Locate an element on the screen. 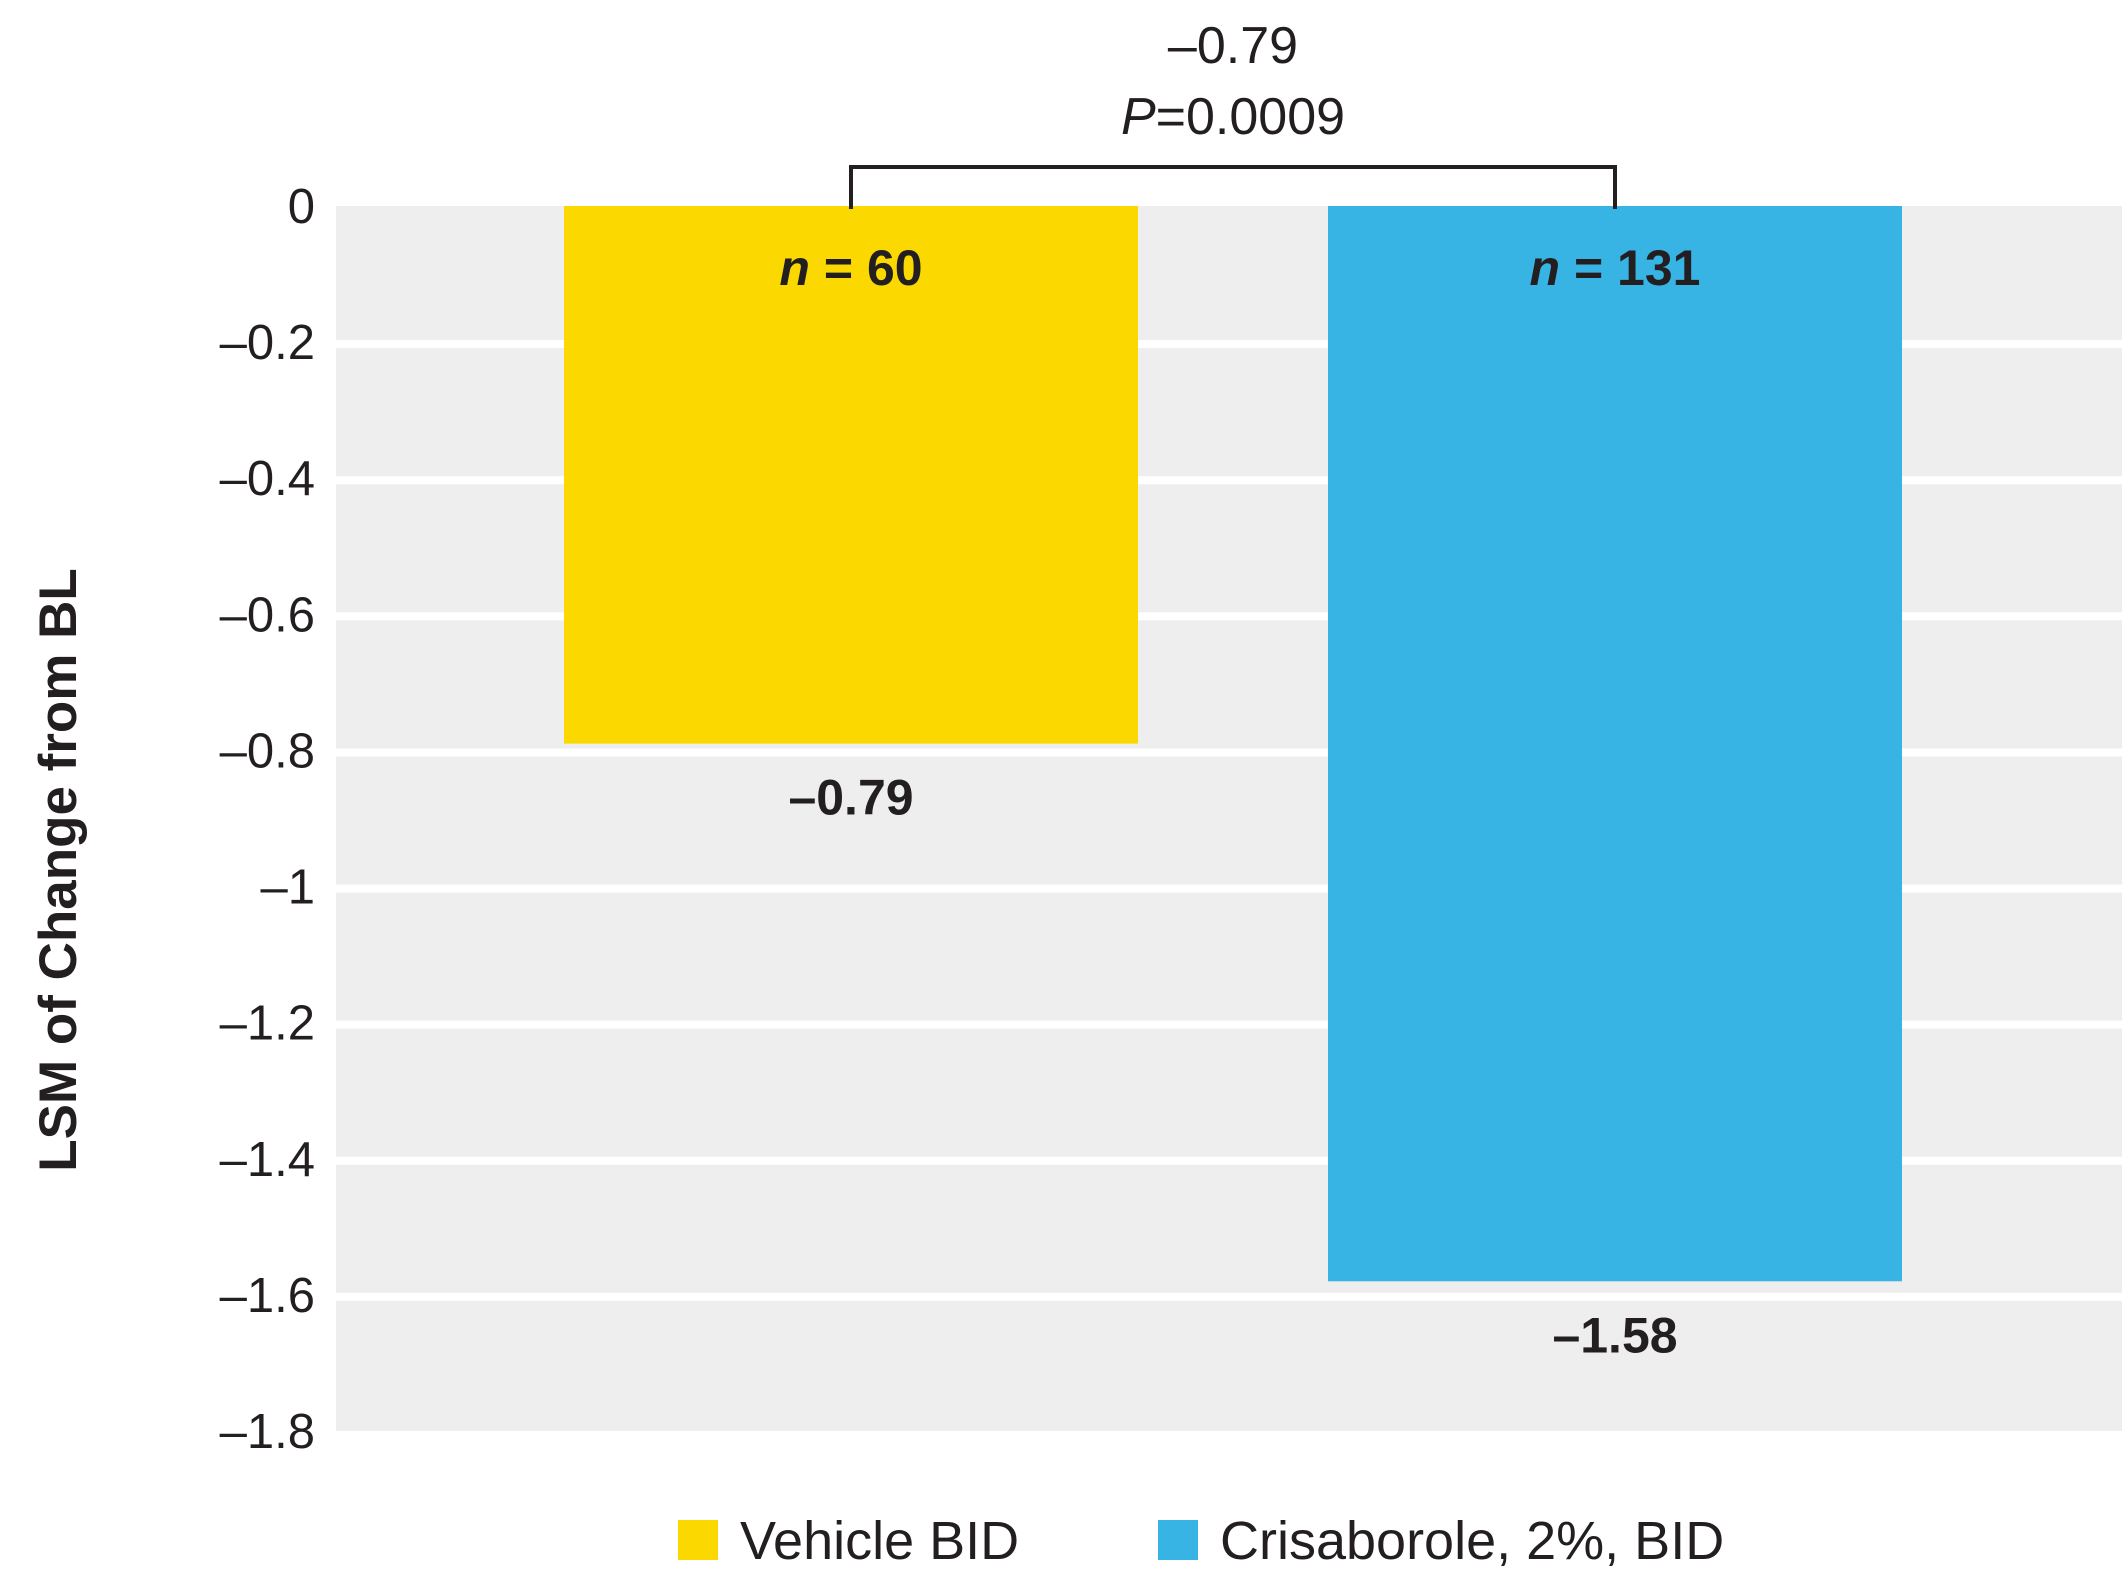 This screenshot has height=1592, width=2128. comparison-difference: –0.79 is located at coordinates (1233, 46).